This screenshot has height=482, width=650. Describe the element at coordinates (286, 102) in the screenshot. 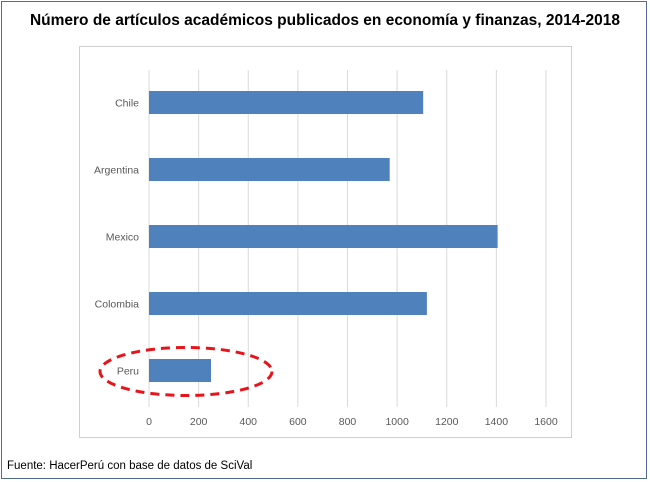

I see `bar-chile` at that location.